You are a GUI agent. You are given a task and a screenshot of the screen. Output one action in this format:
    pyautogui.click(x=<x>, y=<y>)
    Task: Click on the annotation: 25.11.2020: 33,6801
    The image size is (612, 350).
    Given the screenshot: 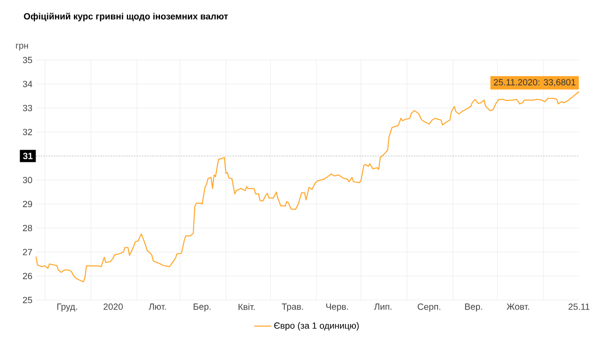 What is the action you would take?
    pyautogui.click(x=535, y=82)
    